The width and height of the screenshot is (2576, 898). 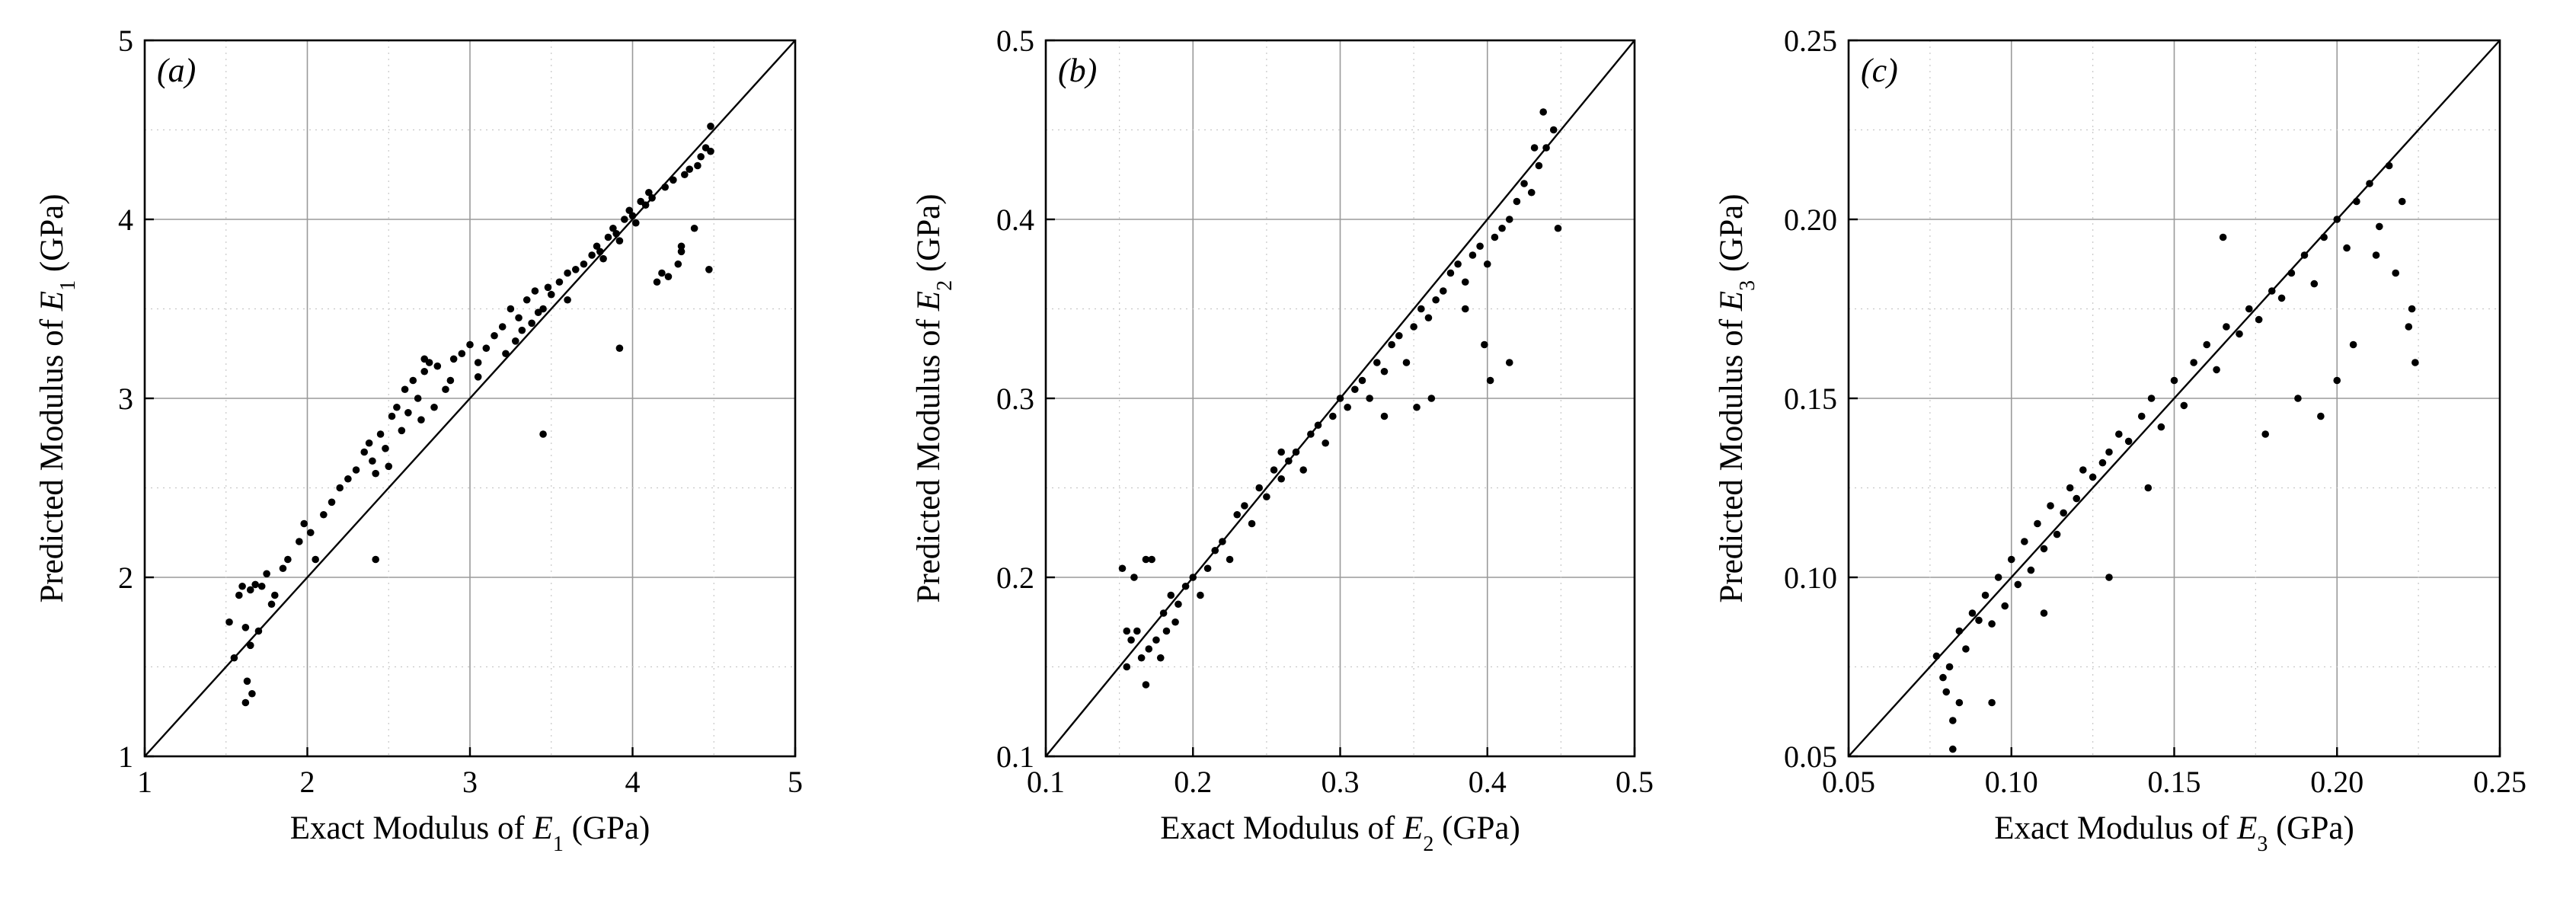 I want to click on panel-c-ytick-label: 0.25, so click(x=1810, y=41).